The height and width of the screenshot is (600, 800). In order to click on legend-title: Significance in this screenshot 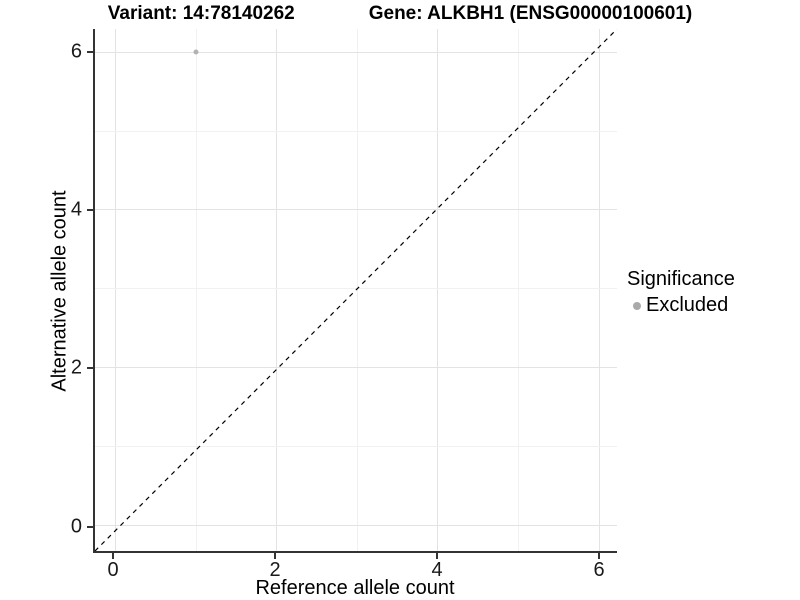, I will do `click(681, 279)`.